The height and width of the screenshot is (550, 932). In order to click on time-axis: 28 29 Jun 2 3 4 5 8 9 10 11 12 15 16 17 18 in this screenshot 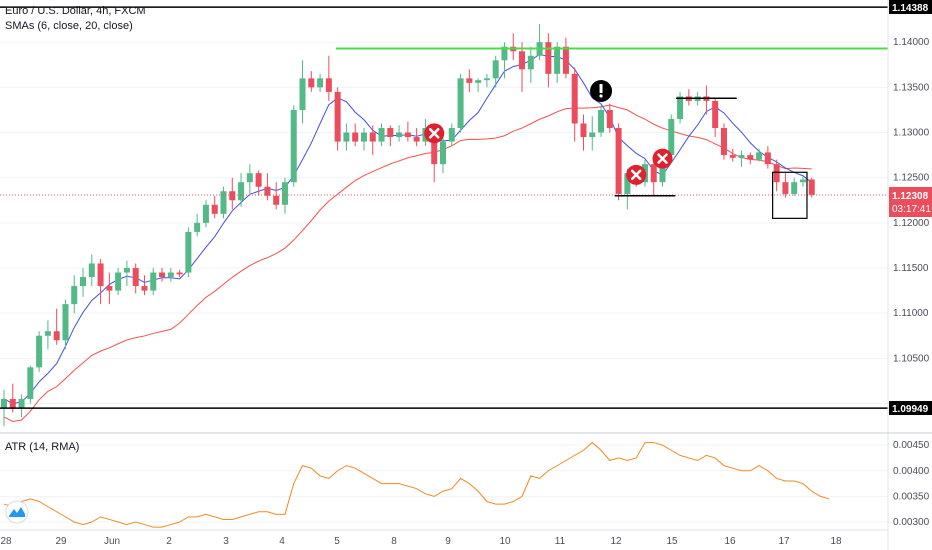, I will do `click(421, 541)`.